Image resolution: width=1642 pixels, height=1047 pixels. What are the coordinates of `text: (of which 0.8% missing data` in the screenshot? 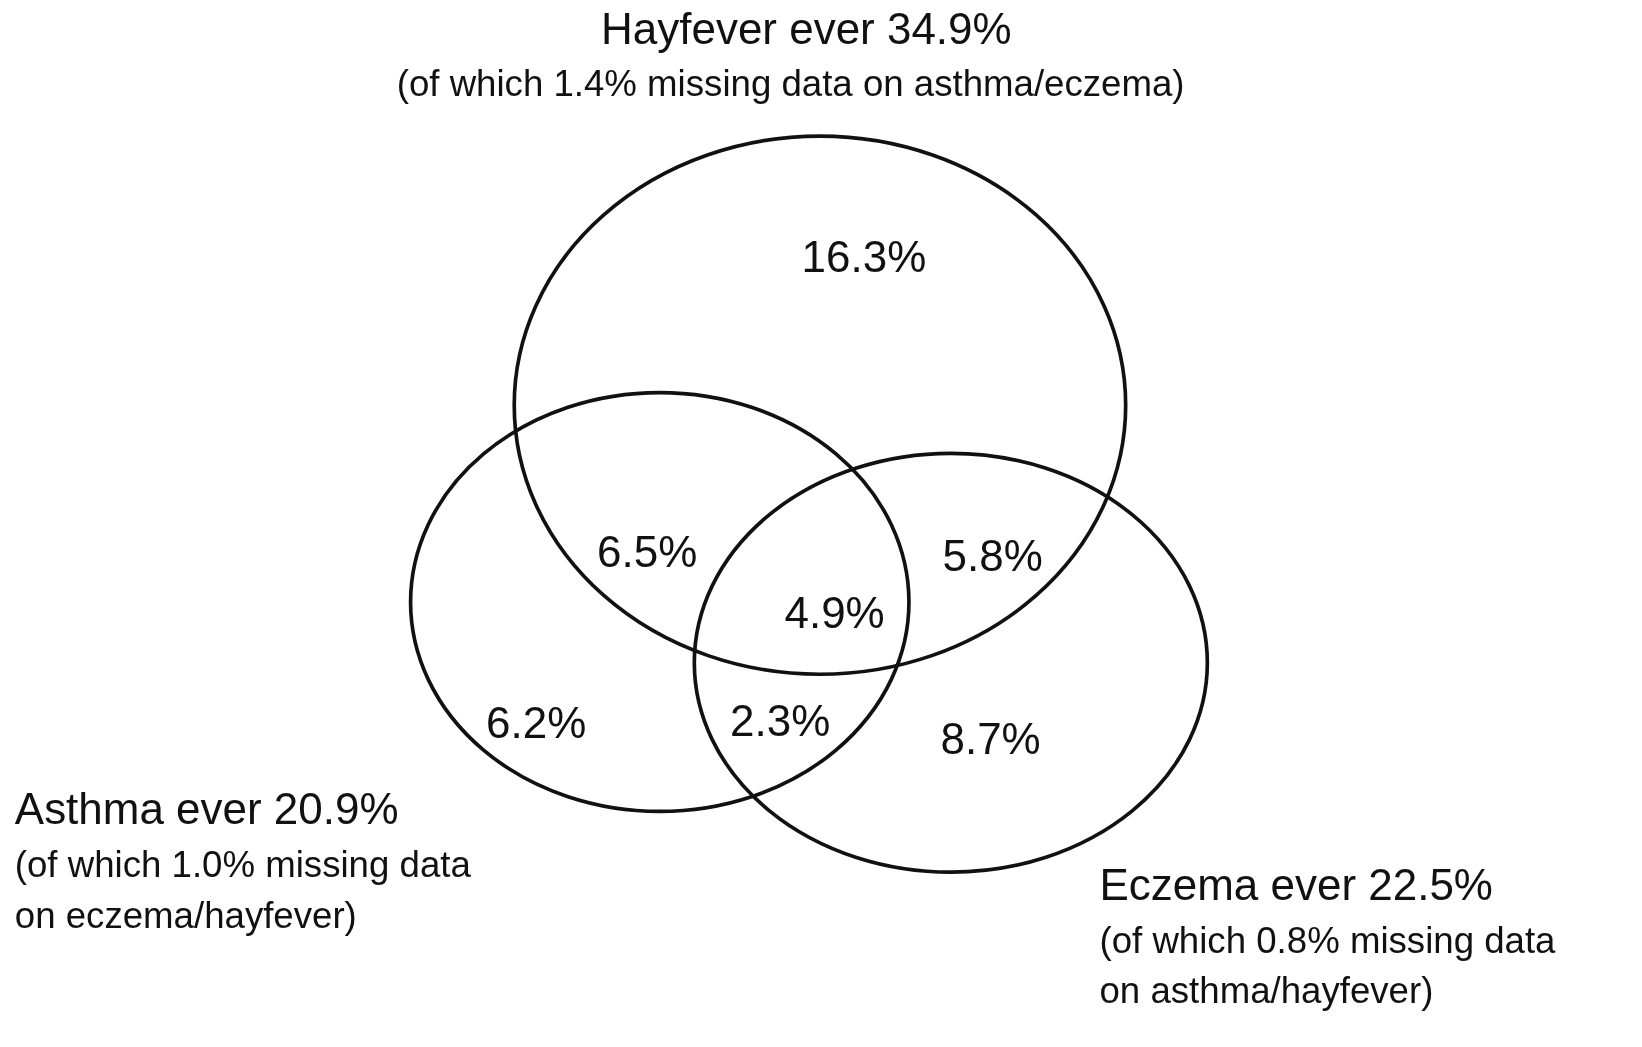 It's located at (1328, 940).